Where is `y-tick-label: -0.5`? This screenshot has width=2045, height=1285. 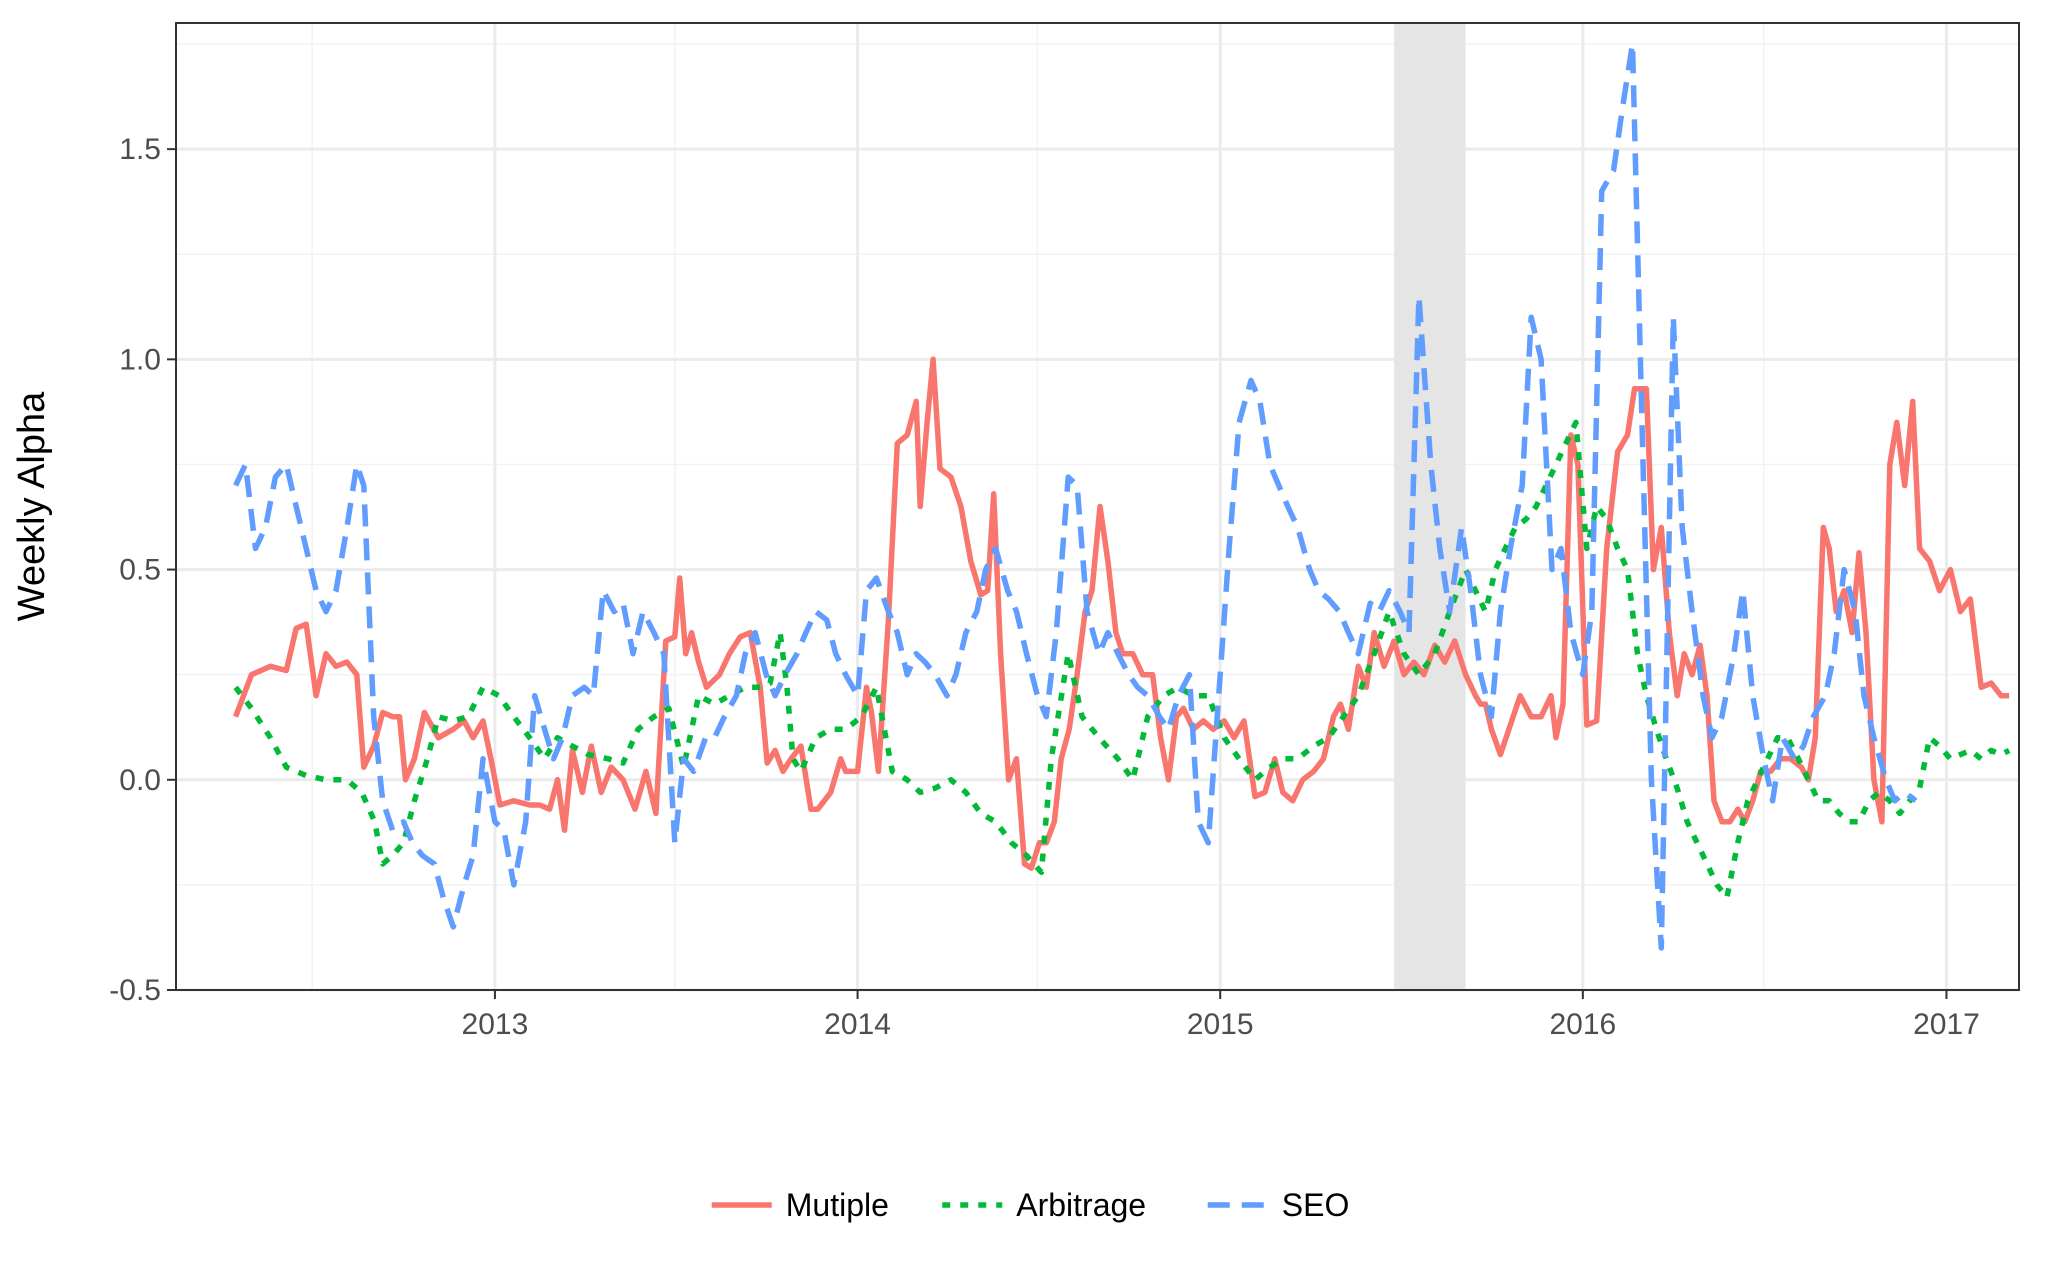 y-tick-label: -0.5 is located at coordinates (135, 990).